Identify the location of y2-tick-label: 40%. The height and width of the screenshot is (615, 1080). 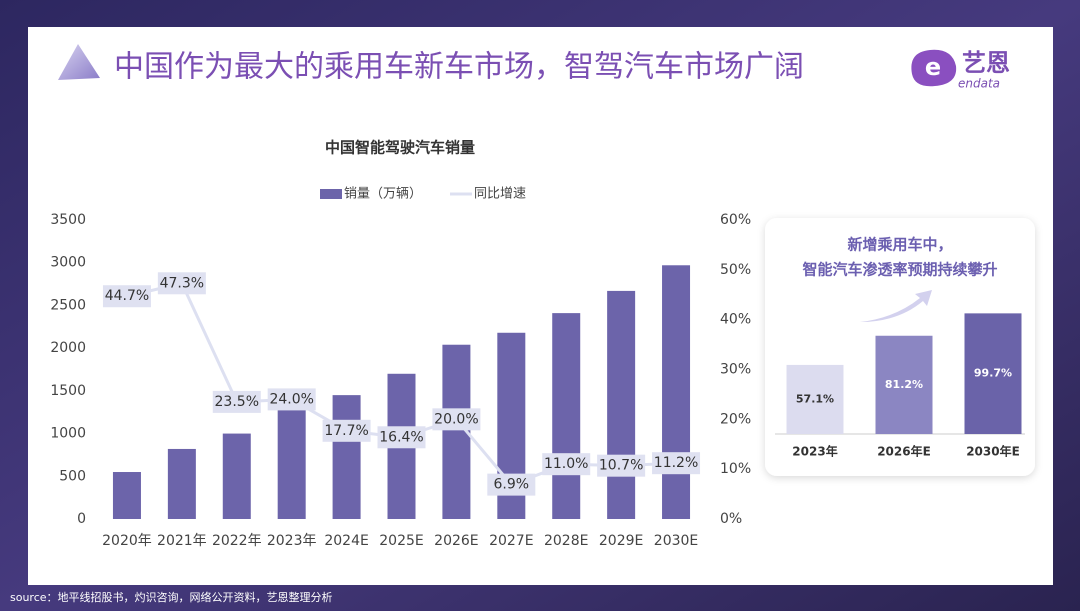
(735, 320).